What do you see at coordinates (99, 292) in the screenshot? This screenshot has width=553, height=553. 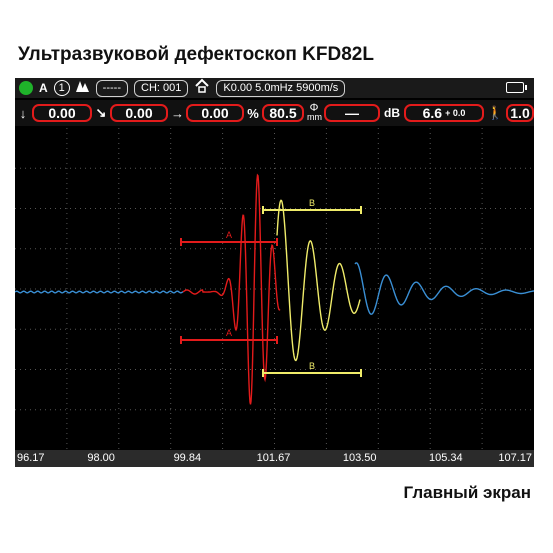 I see `baseline-left` at bounding box center [99, 292].